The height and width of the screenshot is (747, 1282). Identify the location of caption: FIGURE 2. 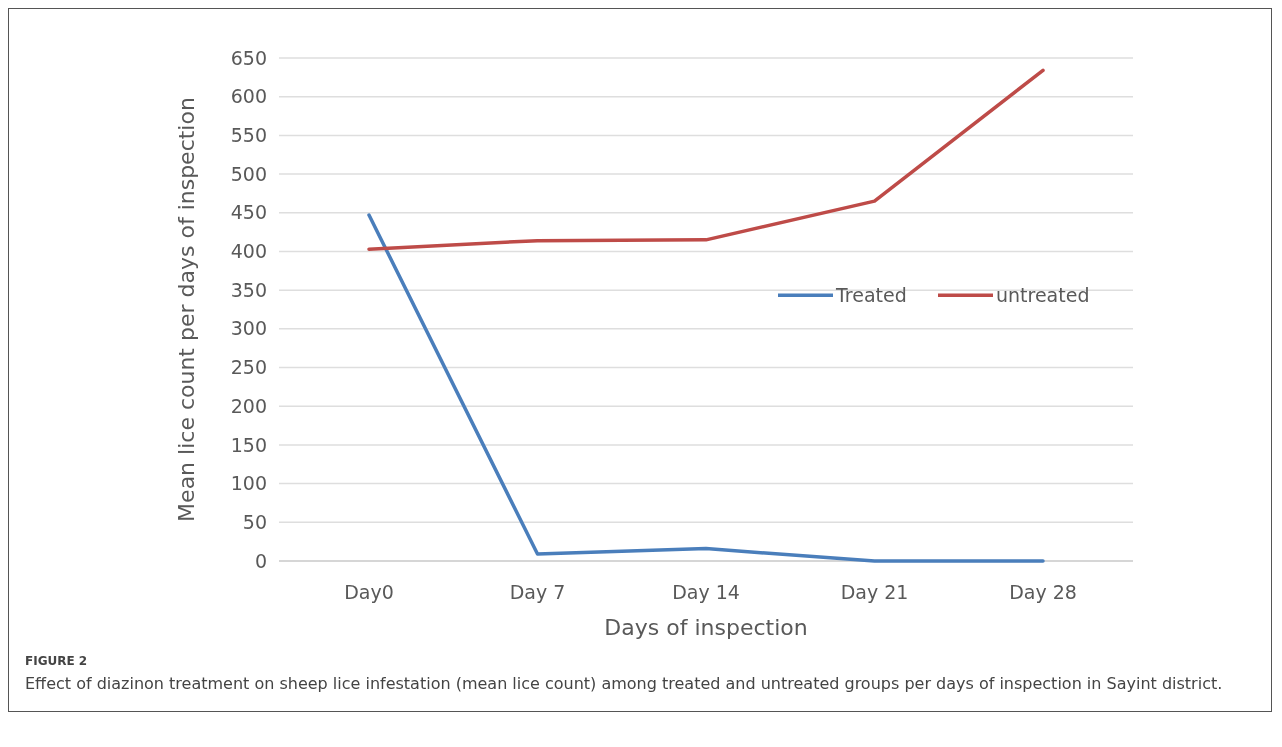
(57, 661).